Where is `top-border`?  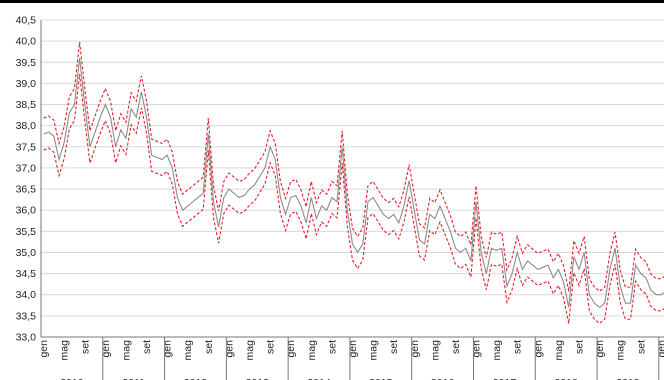 top-border is located at coordinates (332, 1).